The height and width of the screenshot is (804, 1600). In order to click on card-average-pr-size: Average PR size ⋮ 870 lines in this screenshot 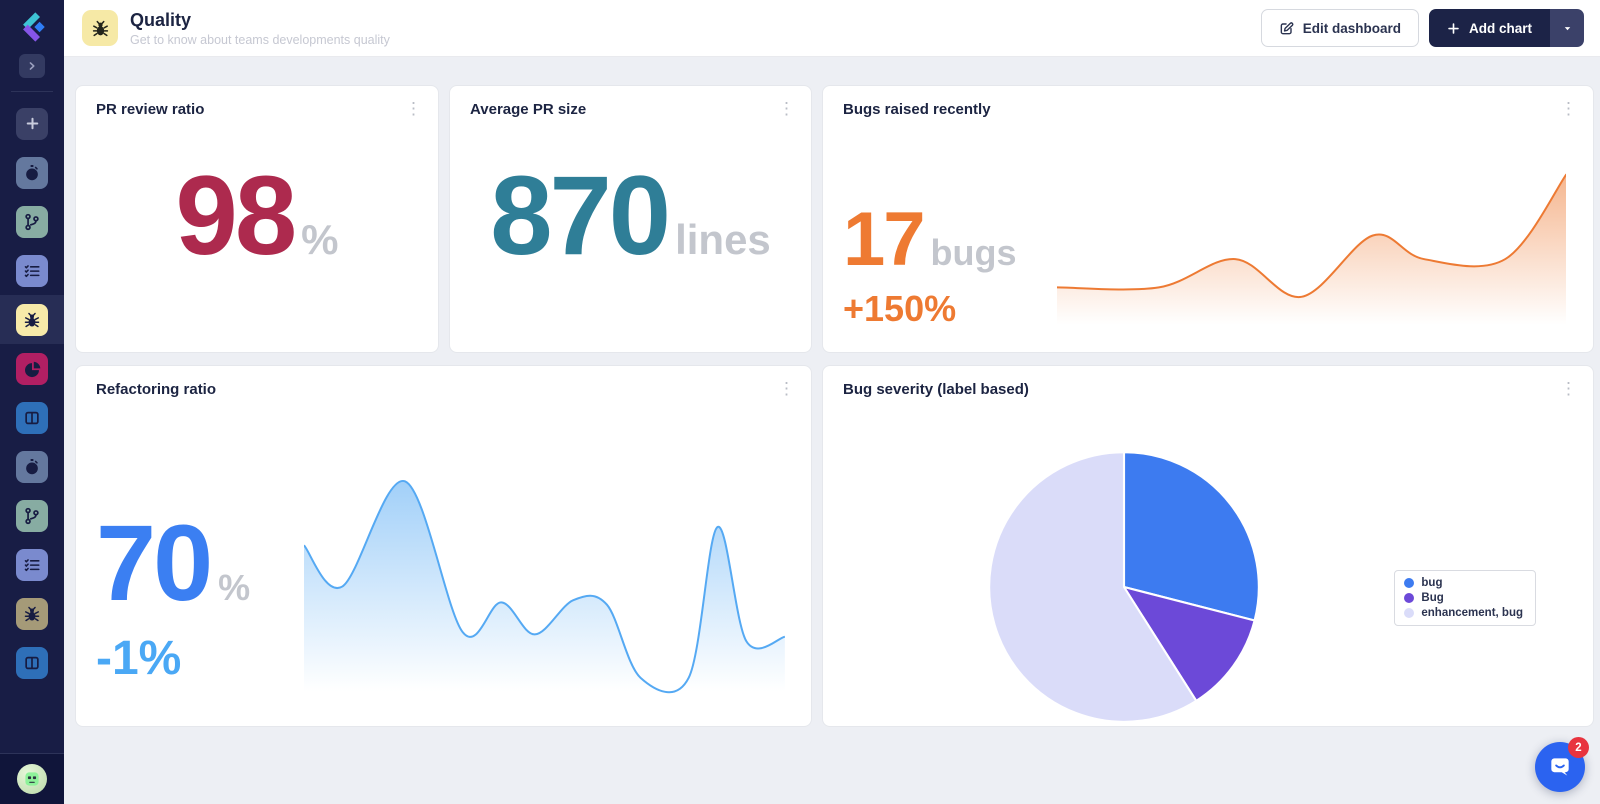, I will do `click(630, 219)`.